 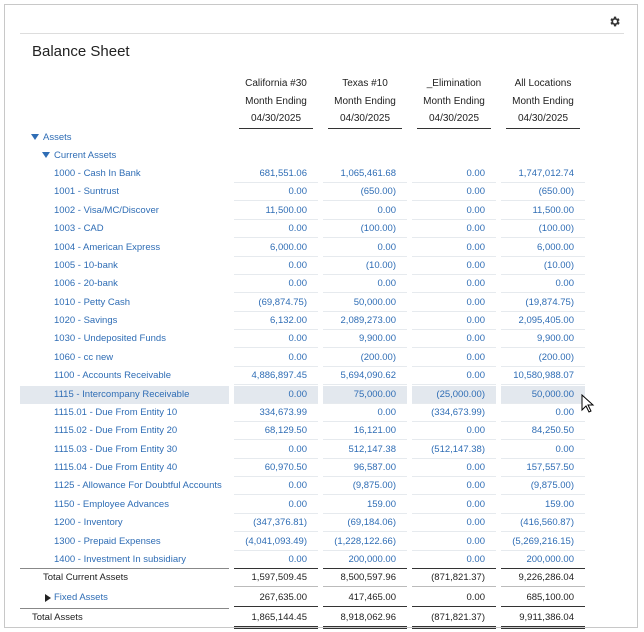 I want to click on amount: 11,500.00, so click(x=286, y=210).